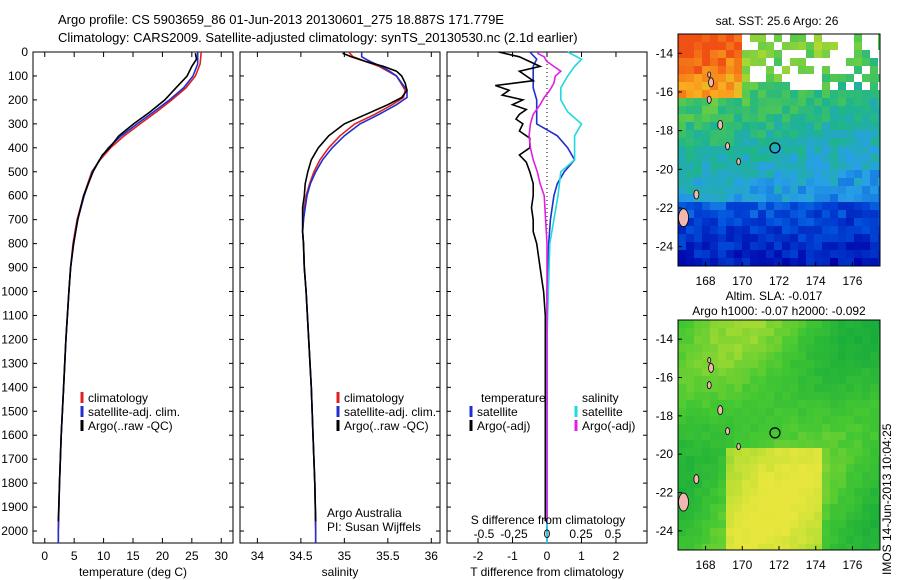 The image size is (900, 580). Describe the element at coordinates (742, 565) in the screenshot. I see `sla_map-xtick-label: 170` at that location.